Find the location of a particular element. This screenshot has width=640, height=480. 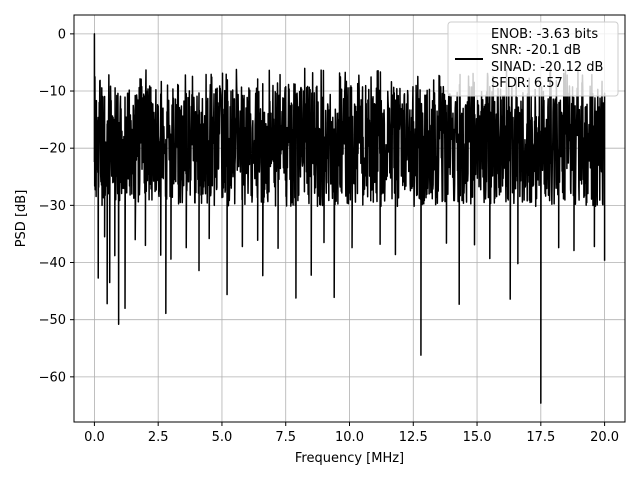

legend-box is located at coordinates (533, 59).